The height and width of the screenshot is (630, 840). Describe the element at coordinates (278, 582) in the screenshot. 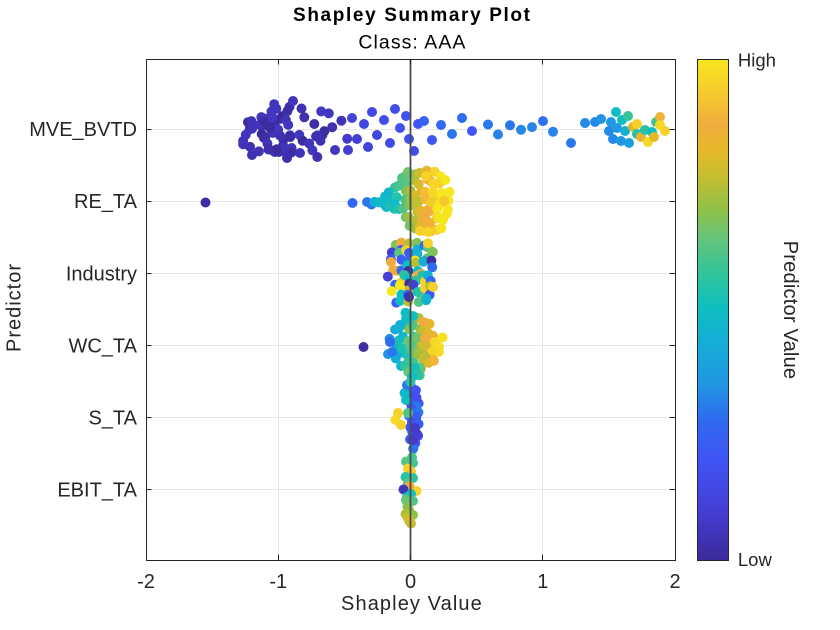

I see `svg-text: -1` at that location.